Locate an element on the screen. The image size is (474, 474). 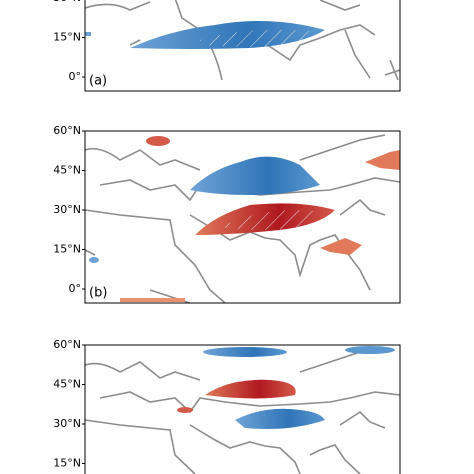
panel-frame is located at coordinates (242, 46).